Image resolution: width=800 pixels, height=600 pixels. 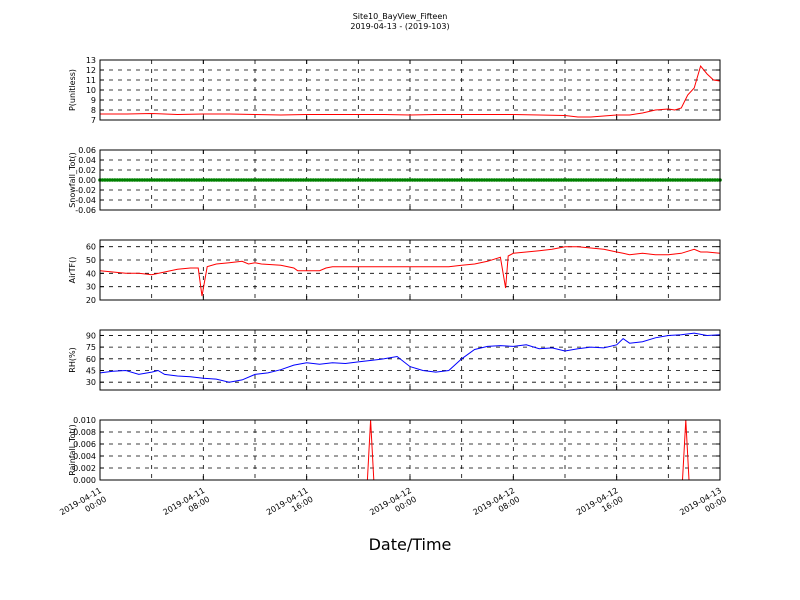 I want to click on y-tick-label: -0.04, so click(x=85, y=200).